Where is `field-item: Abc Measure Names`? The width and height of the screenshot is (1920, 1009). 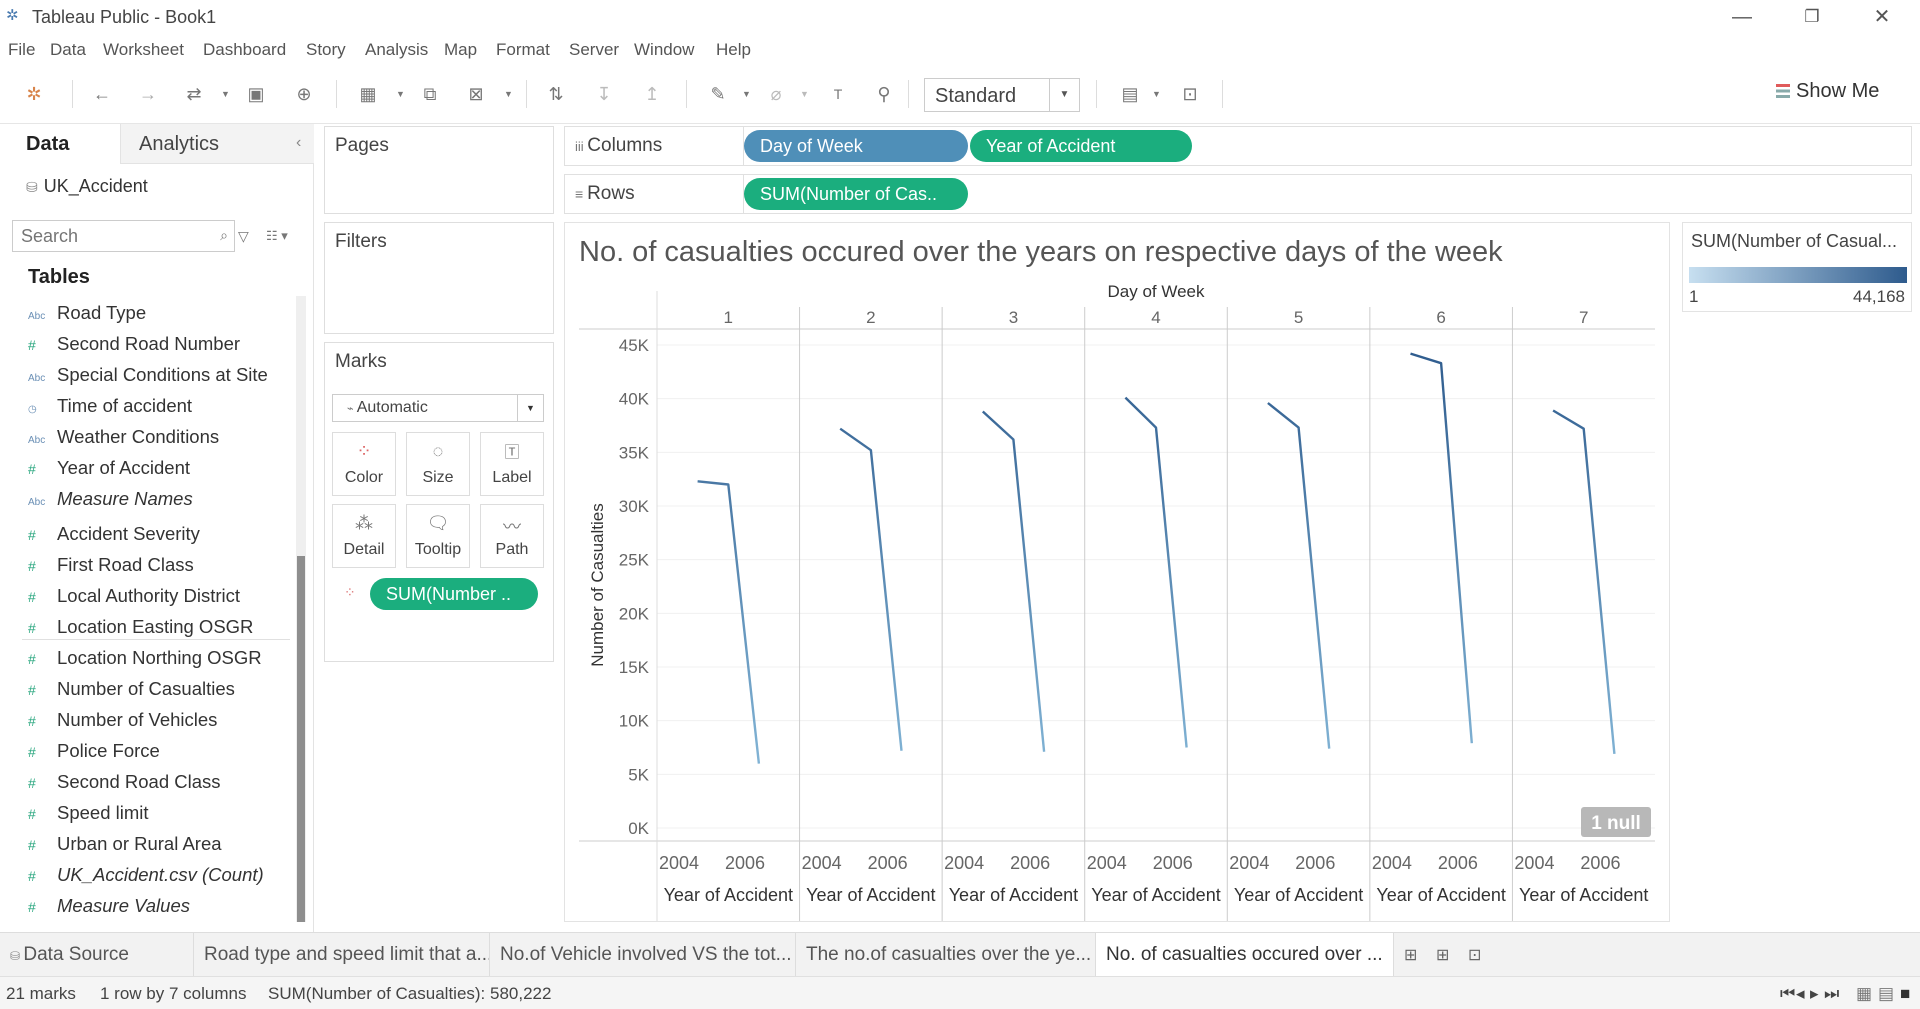
field-item: Abc Measure Names is located at coordinates (110, 499).